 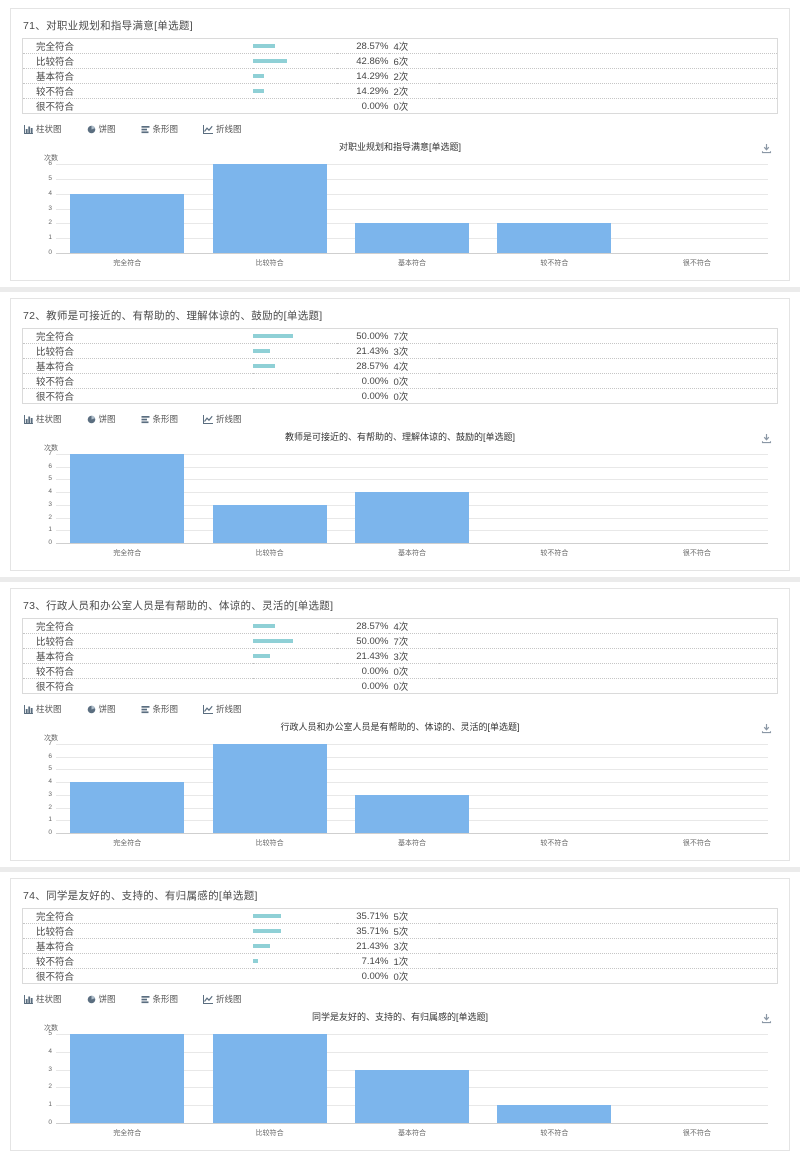 What do you see at coordinates (55, 92) in the screenshot?
I see `option-label: 较不符合` at bounding box center [55, 92].